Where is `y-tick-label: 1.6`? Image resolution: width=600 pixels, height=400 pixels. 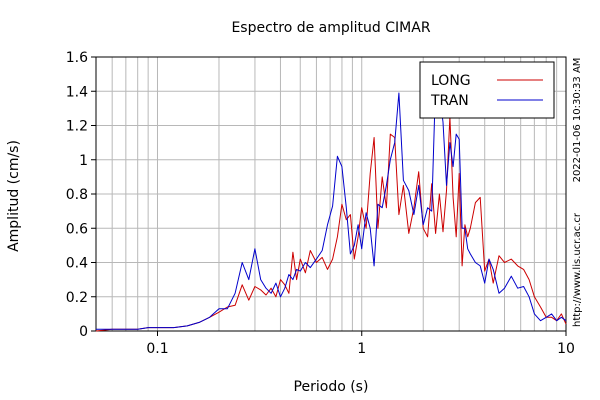 y-tick-label: 1.6 is located at coordinates (77, 58).